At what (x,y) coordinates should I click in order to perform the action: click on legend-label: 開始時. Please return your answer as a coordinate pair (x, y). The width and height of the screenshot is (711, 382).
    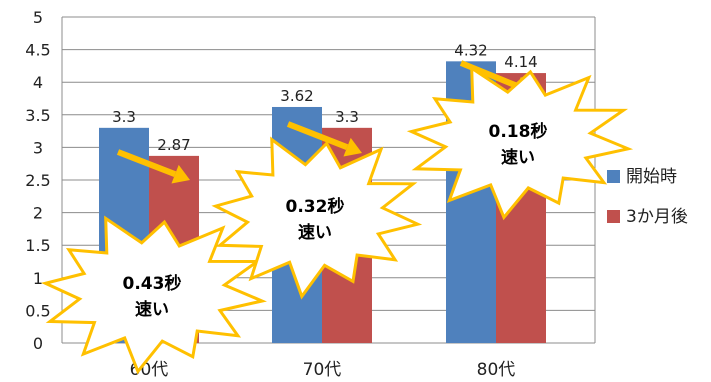
    Looking at the image, I should click on (651, 177).